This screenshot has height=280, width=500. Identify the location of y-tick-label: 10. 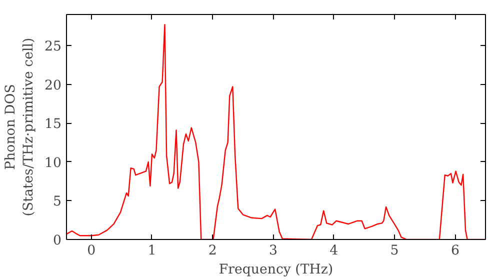
(53, 163).